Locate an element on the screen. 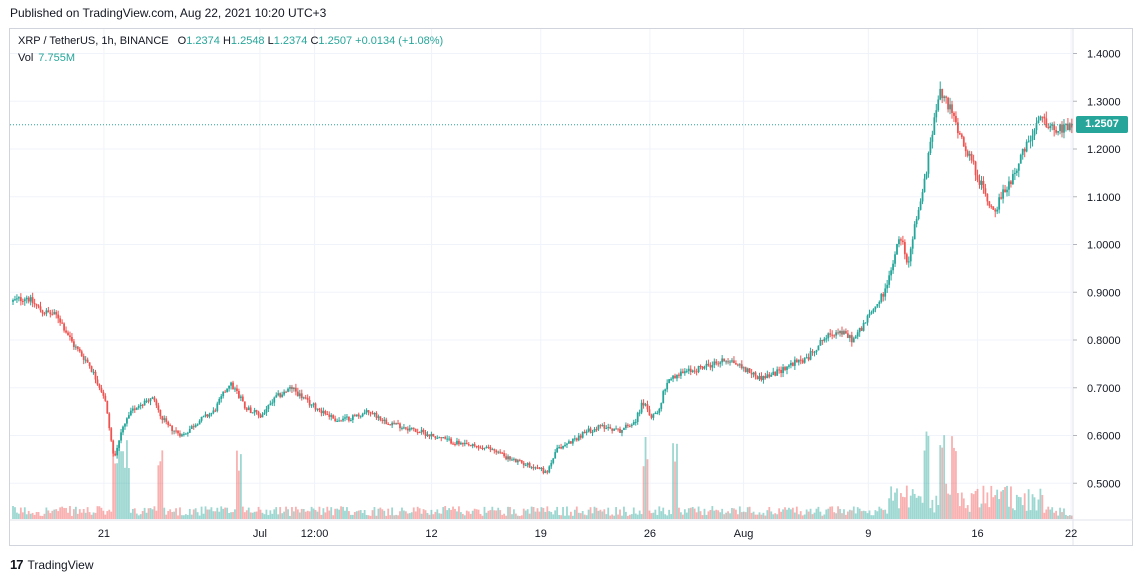  change-value: +0.0134 (+1.08%) is located at coordinates (399, 41).